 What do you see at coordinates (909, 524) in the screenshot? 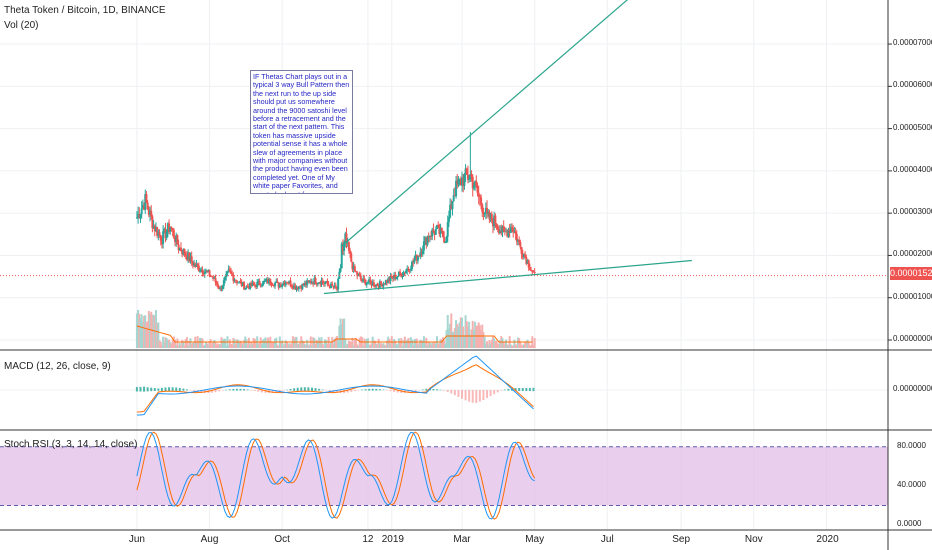
I see `rsi-tick-label: 0.0000` at bounding box center [909, 524].